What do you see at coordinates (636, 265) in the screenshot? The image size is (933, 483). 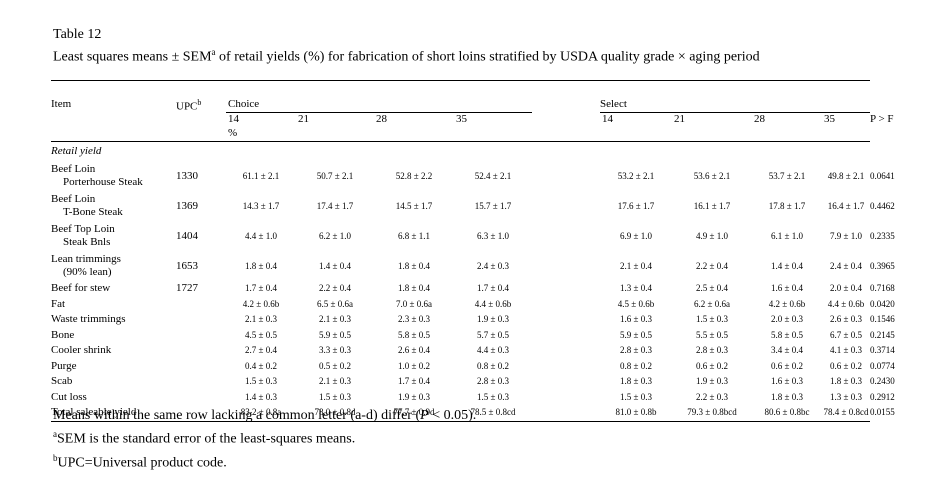 I see `row-value: 2.1 ± 0.4` at bounding box center [636, 265].